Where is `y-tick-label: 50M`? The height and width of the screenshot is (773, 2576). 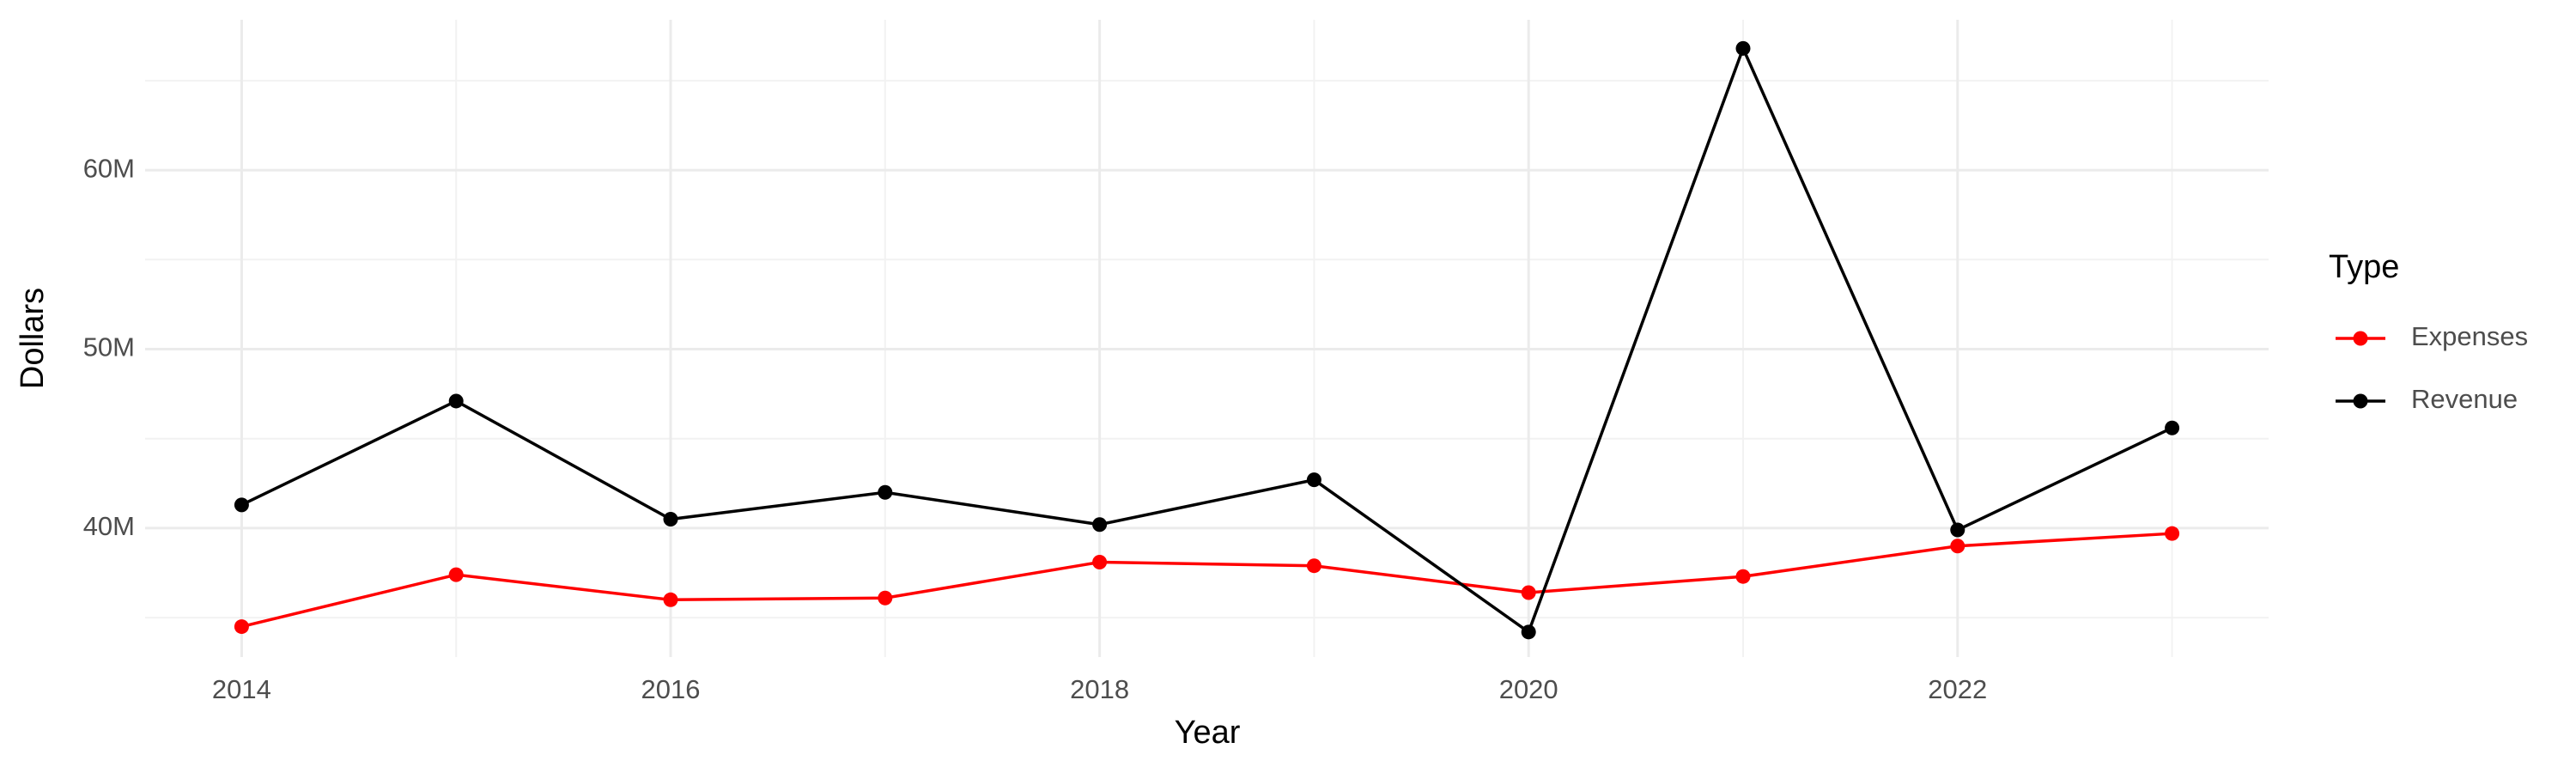 y-tick-label: 50M is located at coordinates (109, 347).